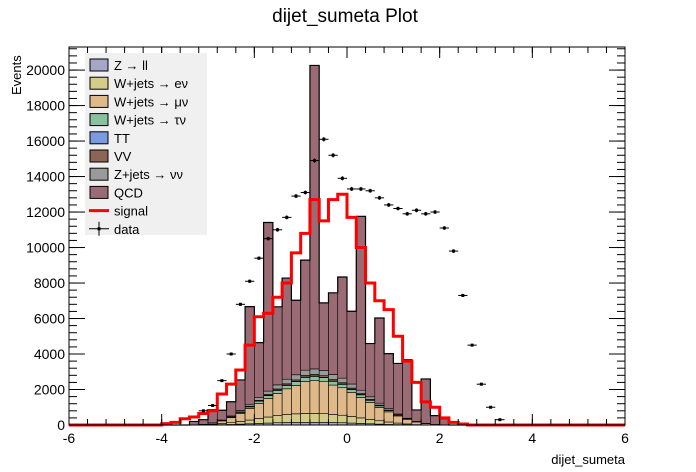 The height and width of the screenshot is (472, 696). I want to click on legend-label: Z+jets → νν, so click(148, 174).